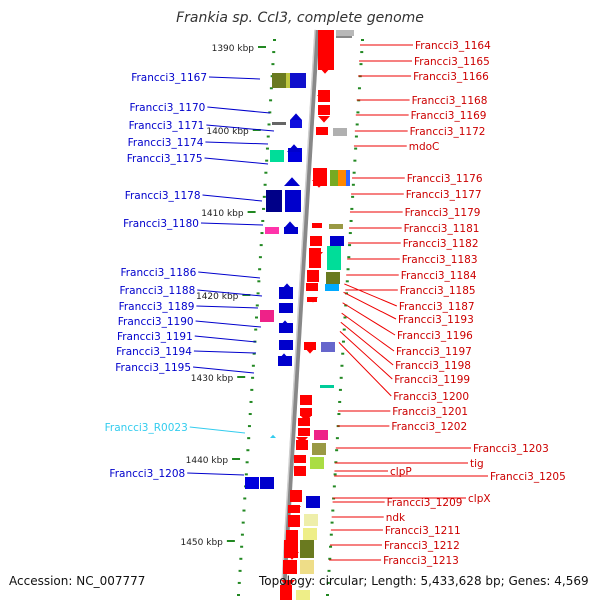  I want to click on left-gene-label: Francci3_1195, so click(153, 368).